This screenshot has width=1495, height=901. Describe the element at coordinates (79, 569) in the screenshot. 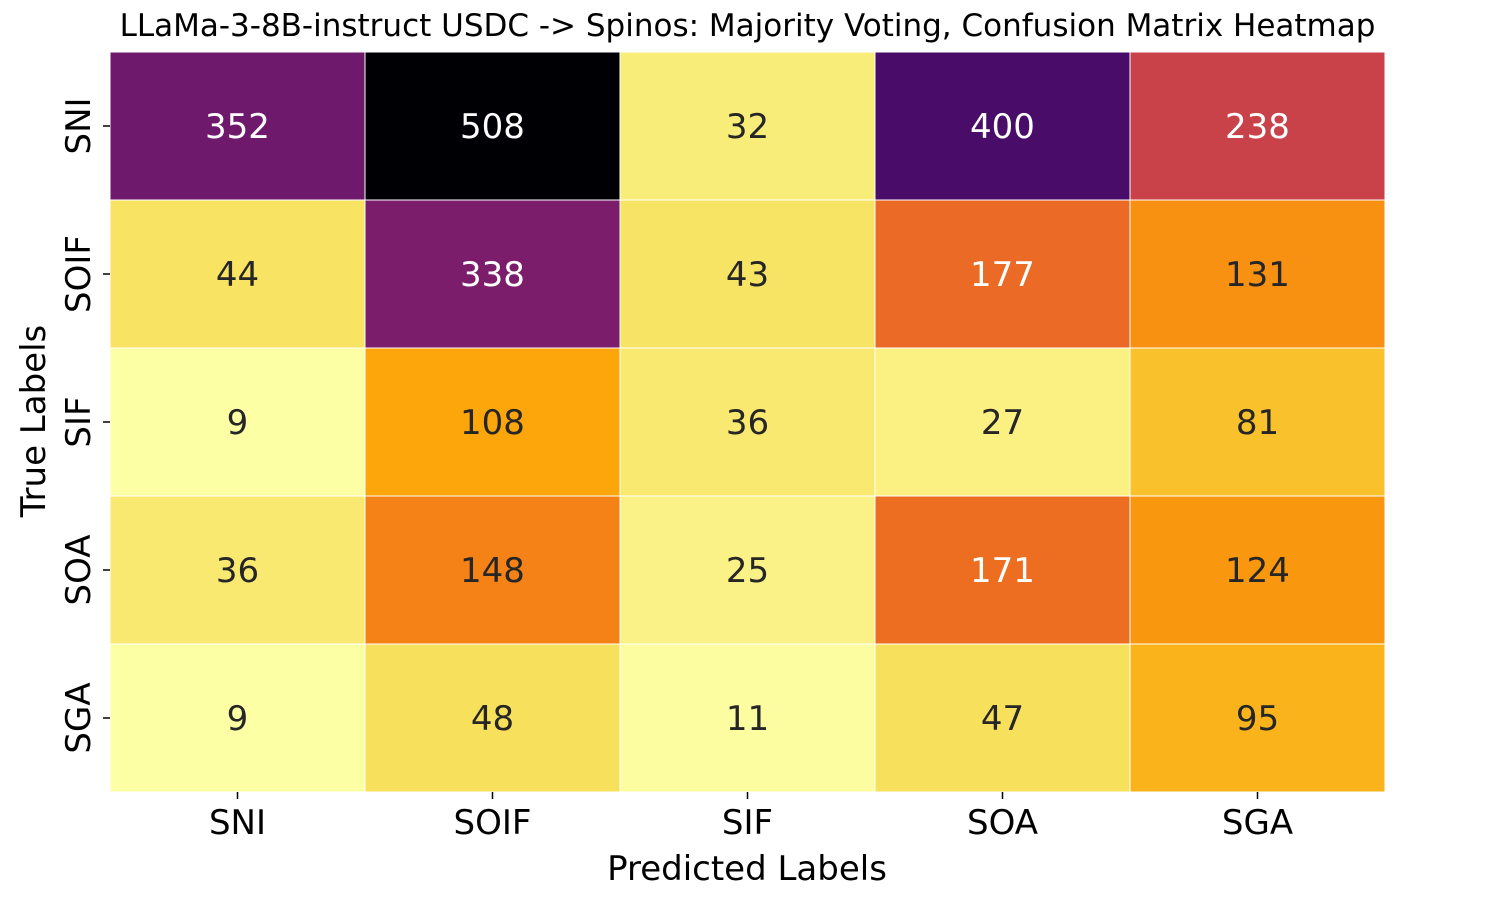

I see `y-tick-label: SOA` at that location.